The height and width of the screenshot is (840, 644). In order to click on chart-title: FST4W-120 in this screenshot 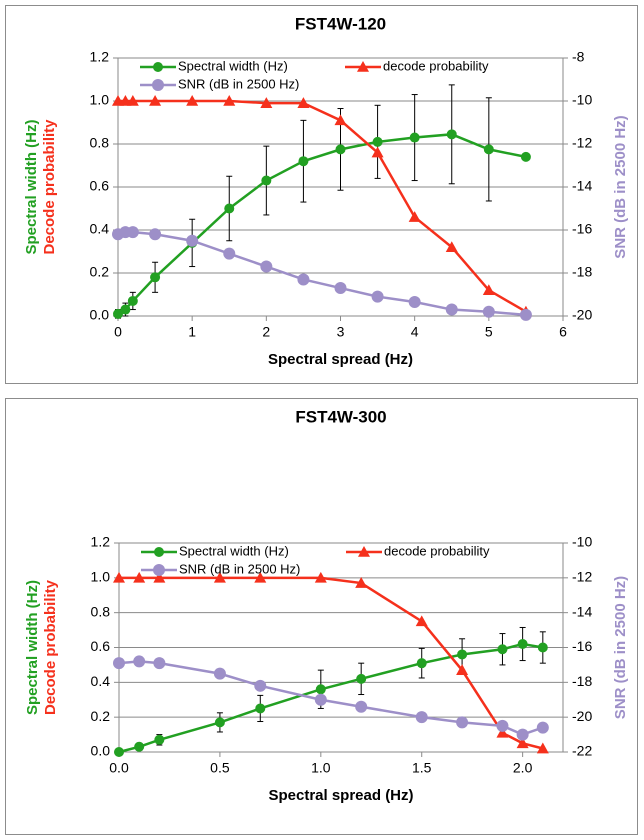, I will do `click(340, 23)`.